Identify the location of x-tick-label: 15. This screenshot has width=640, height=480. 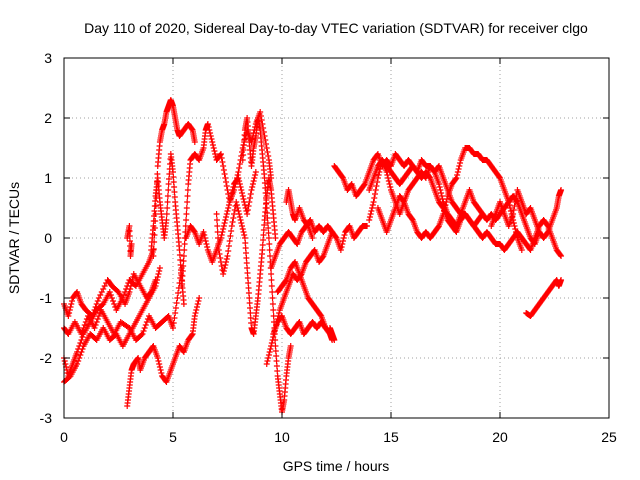
(391, 437).